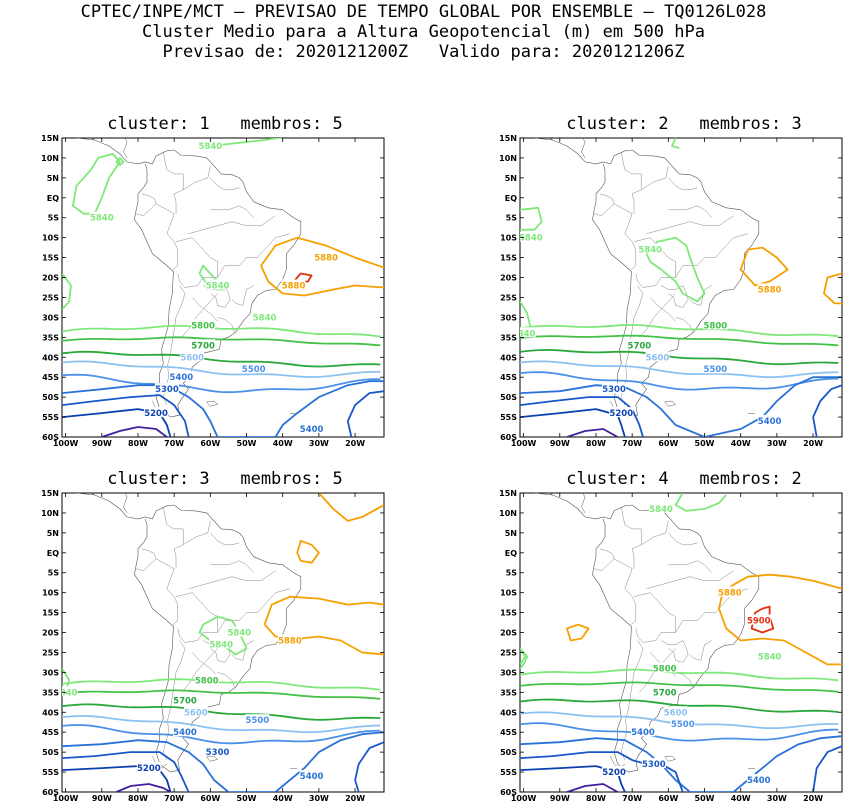  I want to click on contour-label: 5200, so click(156, 414).